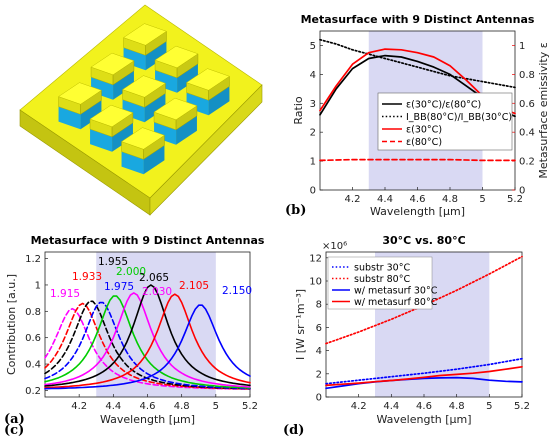 This screenshot has width=550, height=439. What do you see at coordinates (295, 210) in the screenshot?
I see `panel-label-b: (b)` at bounding box center [295, 210].